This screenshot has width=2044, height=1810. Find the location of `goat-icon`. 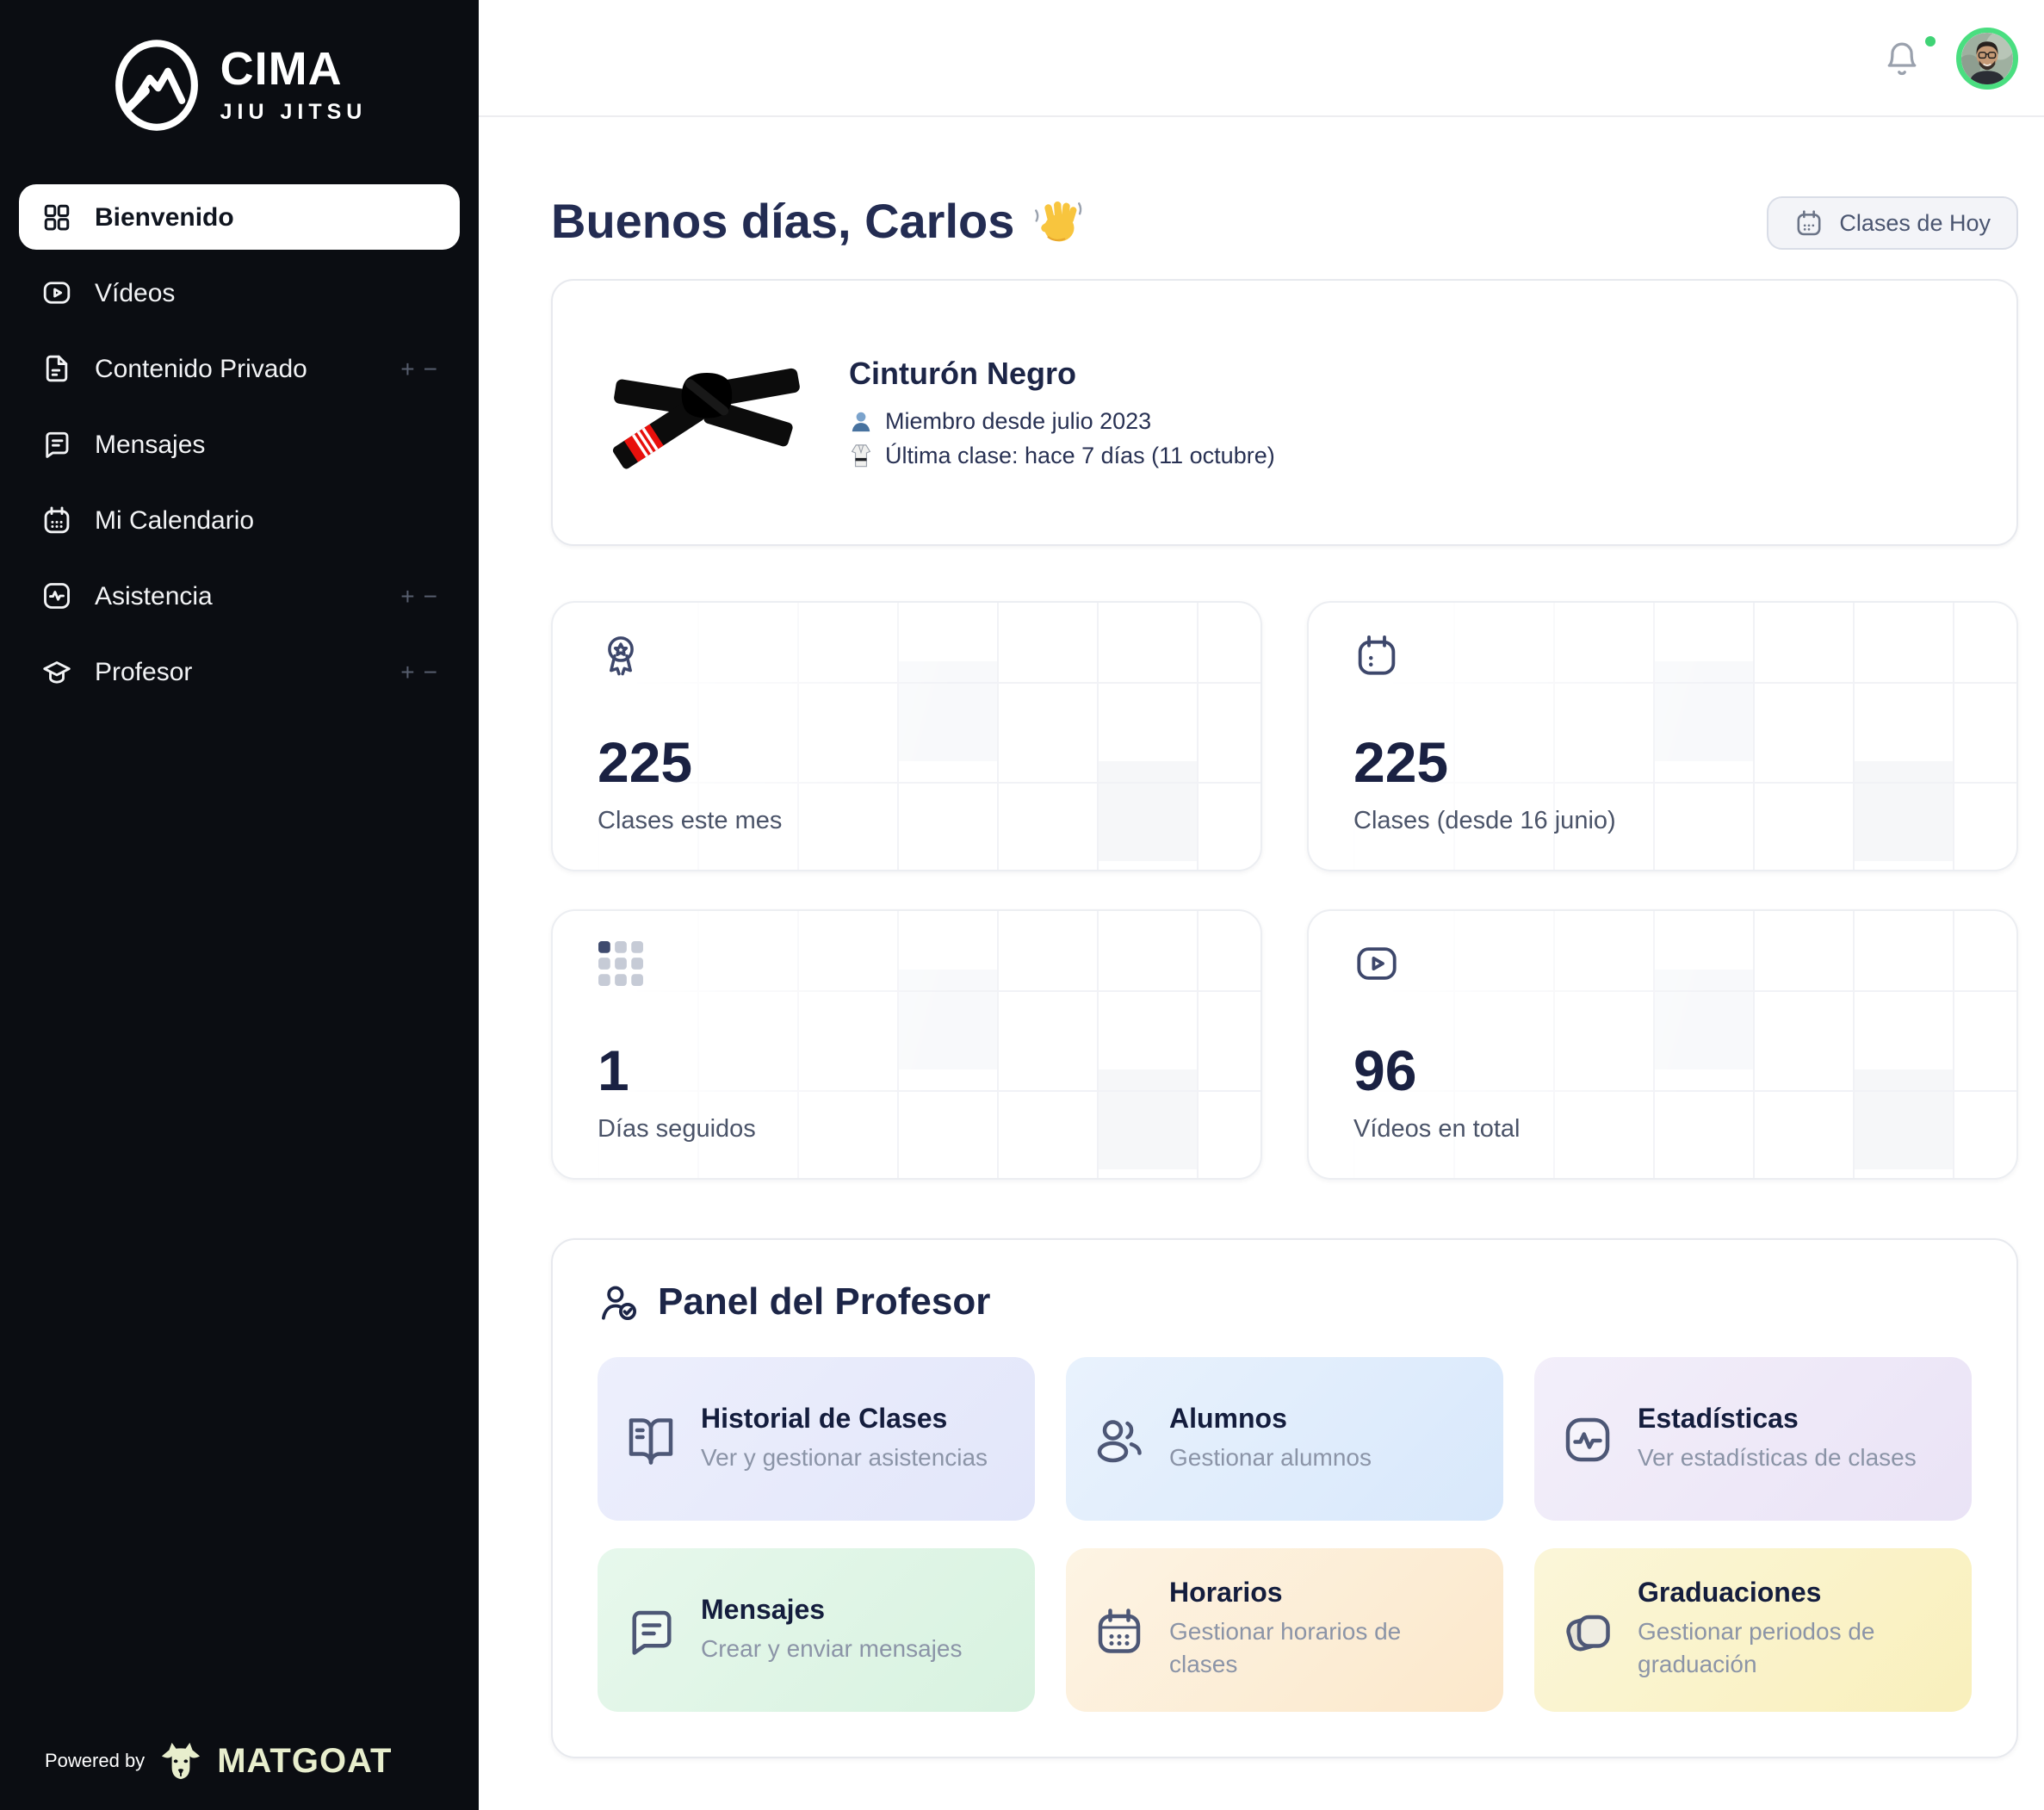

goat-icon is located at coordinates (180, 1761).